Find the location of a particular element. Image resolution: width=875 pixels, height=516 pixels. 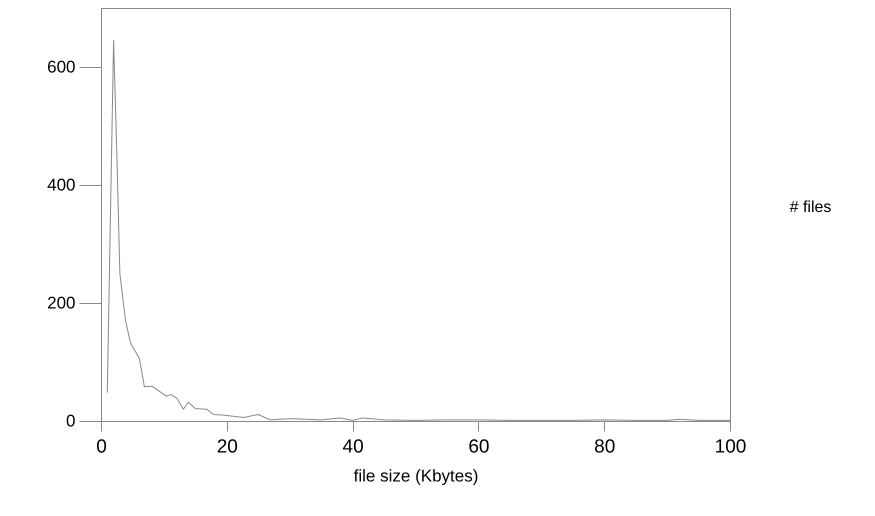

y-tick-label: 0 is located at coordinates (71, 421).